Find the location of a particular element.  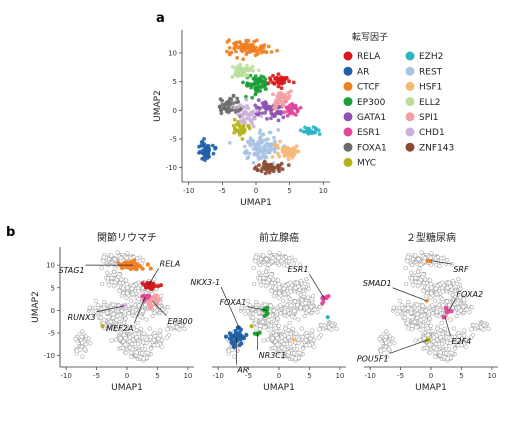

annotation-line-ep300 is located at coordinates (159, 309).